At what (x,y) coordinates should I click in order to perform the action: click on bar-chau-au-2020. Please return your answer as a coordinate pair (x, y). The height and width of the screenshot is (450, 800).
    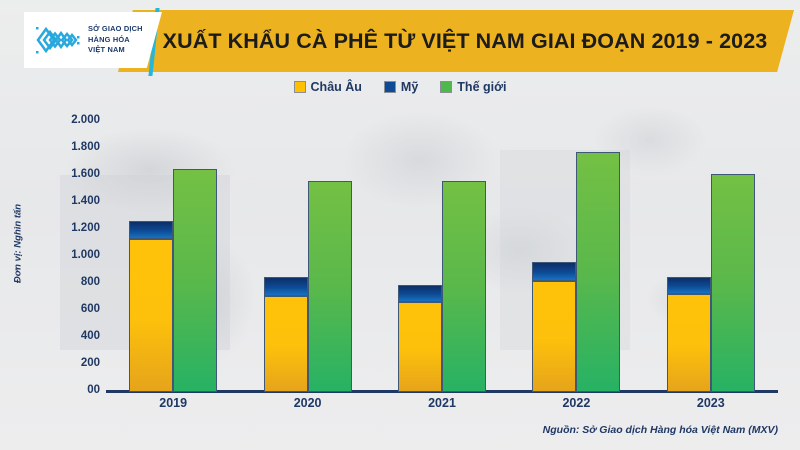
    Looking at the image, I should click on (285, 344).